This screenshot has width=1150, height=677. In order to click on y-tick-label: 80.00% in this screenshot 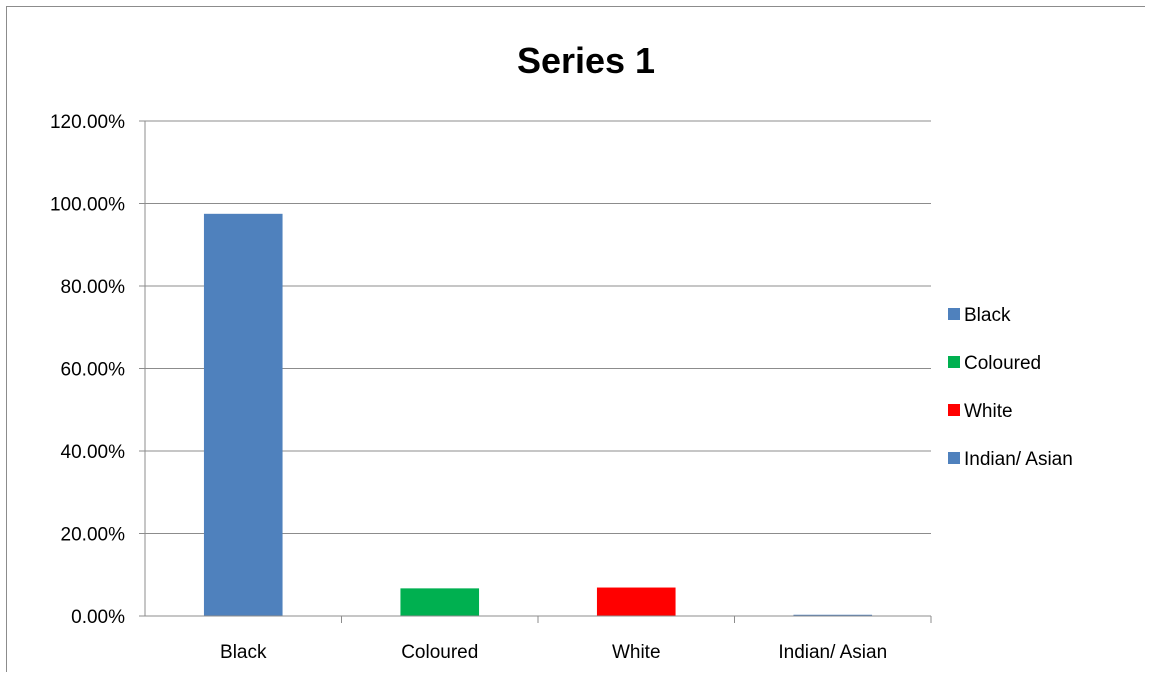, I will do `click(93, 287)`.